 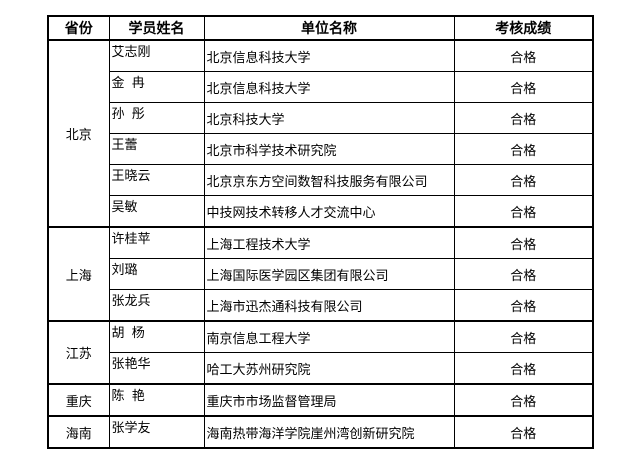 I want to click on header-student-name: 学员姓名, so click(x=156, y=28).